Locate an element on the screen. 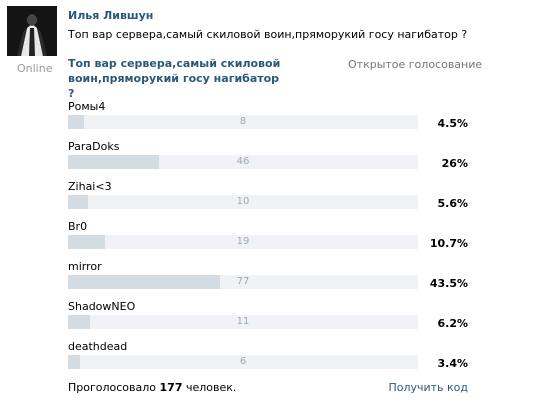 This screenshot has width=538, height=403. poll-vote-count: 11 is located at coordinates (243, 321).